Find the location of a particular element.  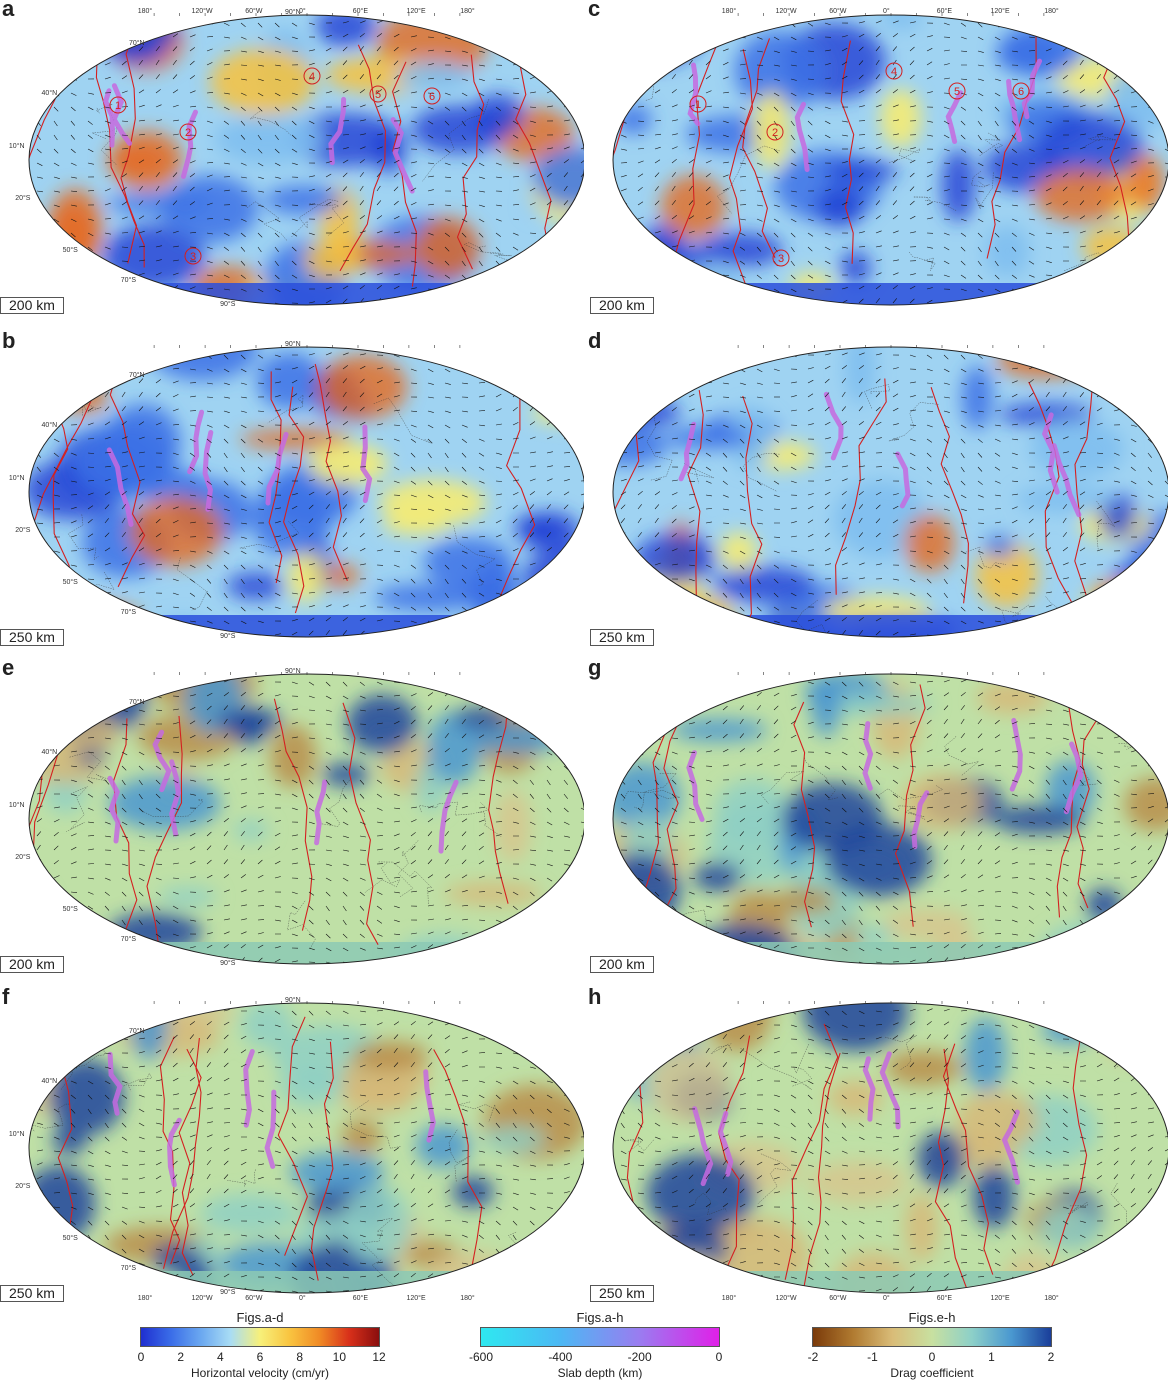

colorbar-tick: -1 is located at coordinates (872, 1357).